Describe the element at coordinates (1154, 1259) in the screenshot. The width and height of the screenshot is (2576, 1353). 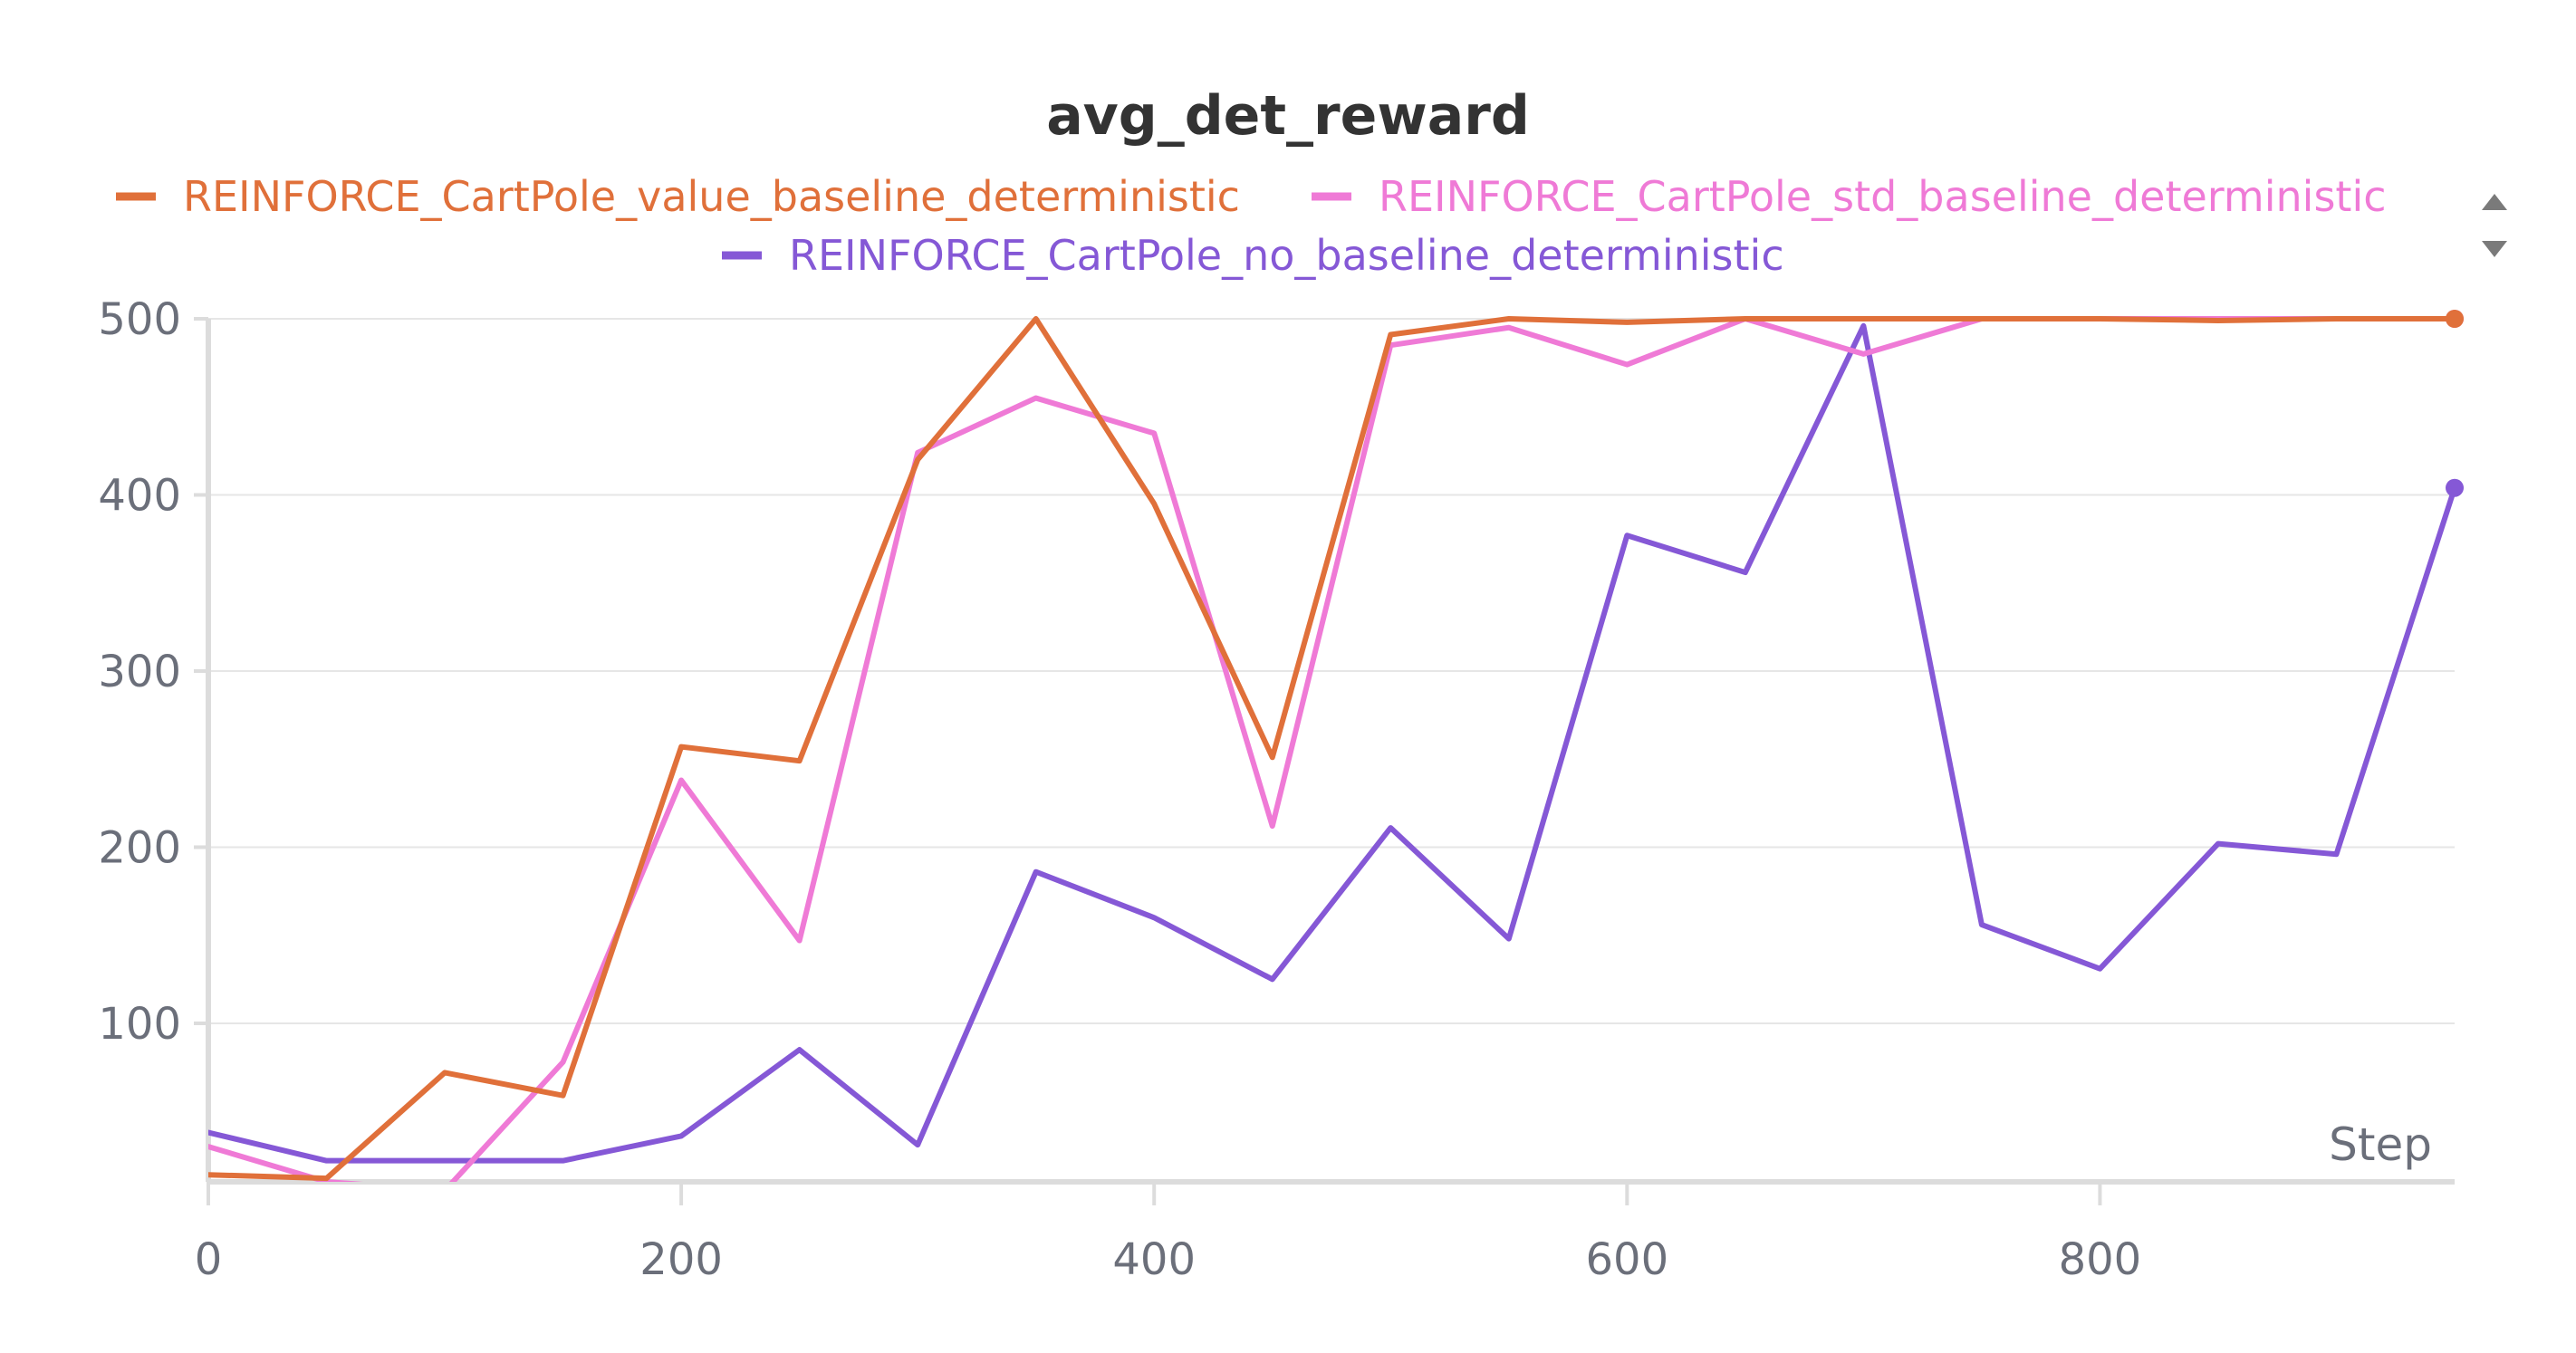
I see `x-tick-label: 400` at that location.